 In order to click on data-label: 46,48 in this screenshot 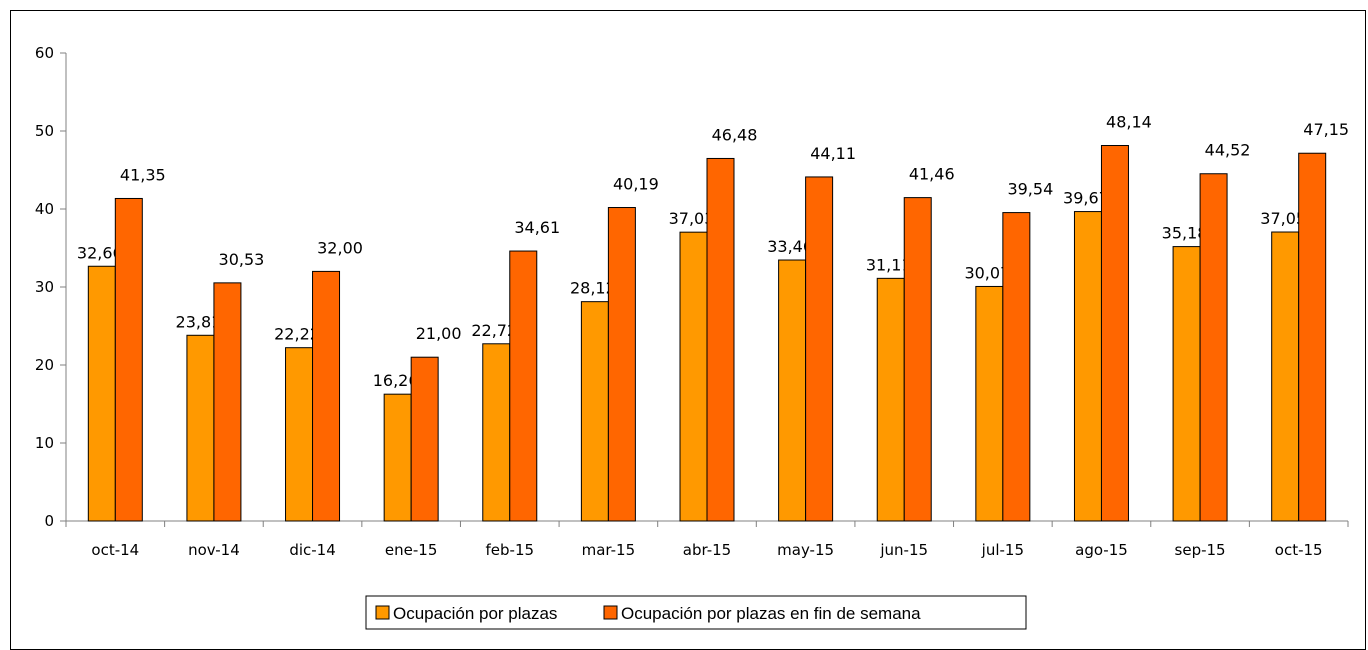, I will do `click(735, 134)`.